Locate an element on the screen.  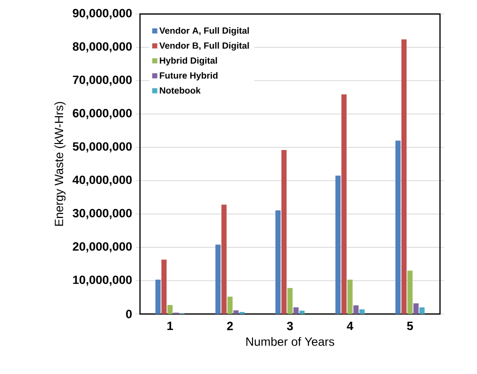
legend-label: Notebook is located at coordinates (180, 90).